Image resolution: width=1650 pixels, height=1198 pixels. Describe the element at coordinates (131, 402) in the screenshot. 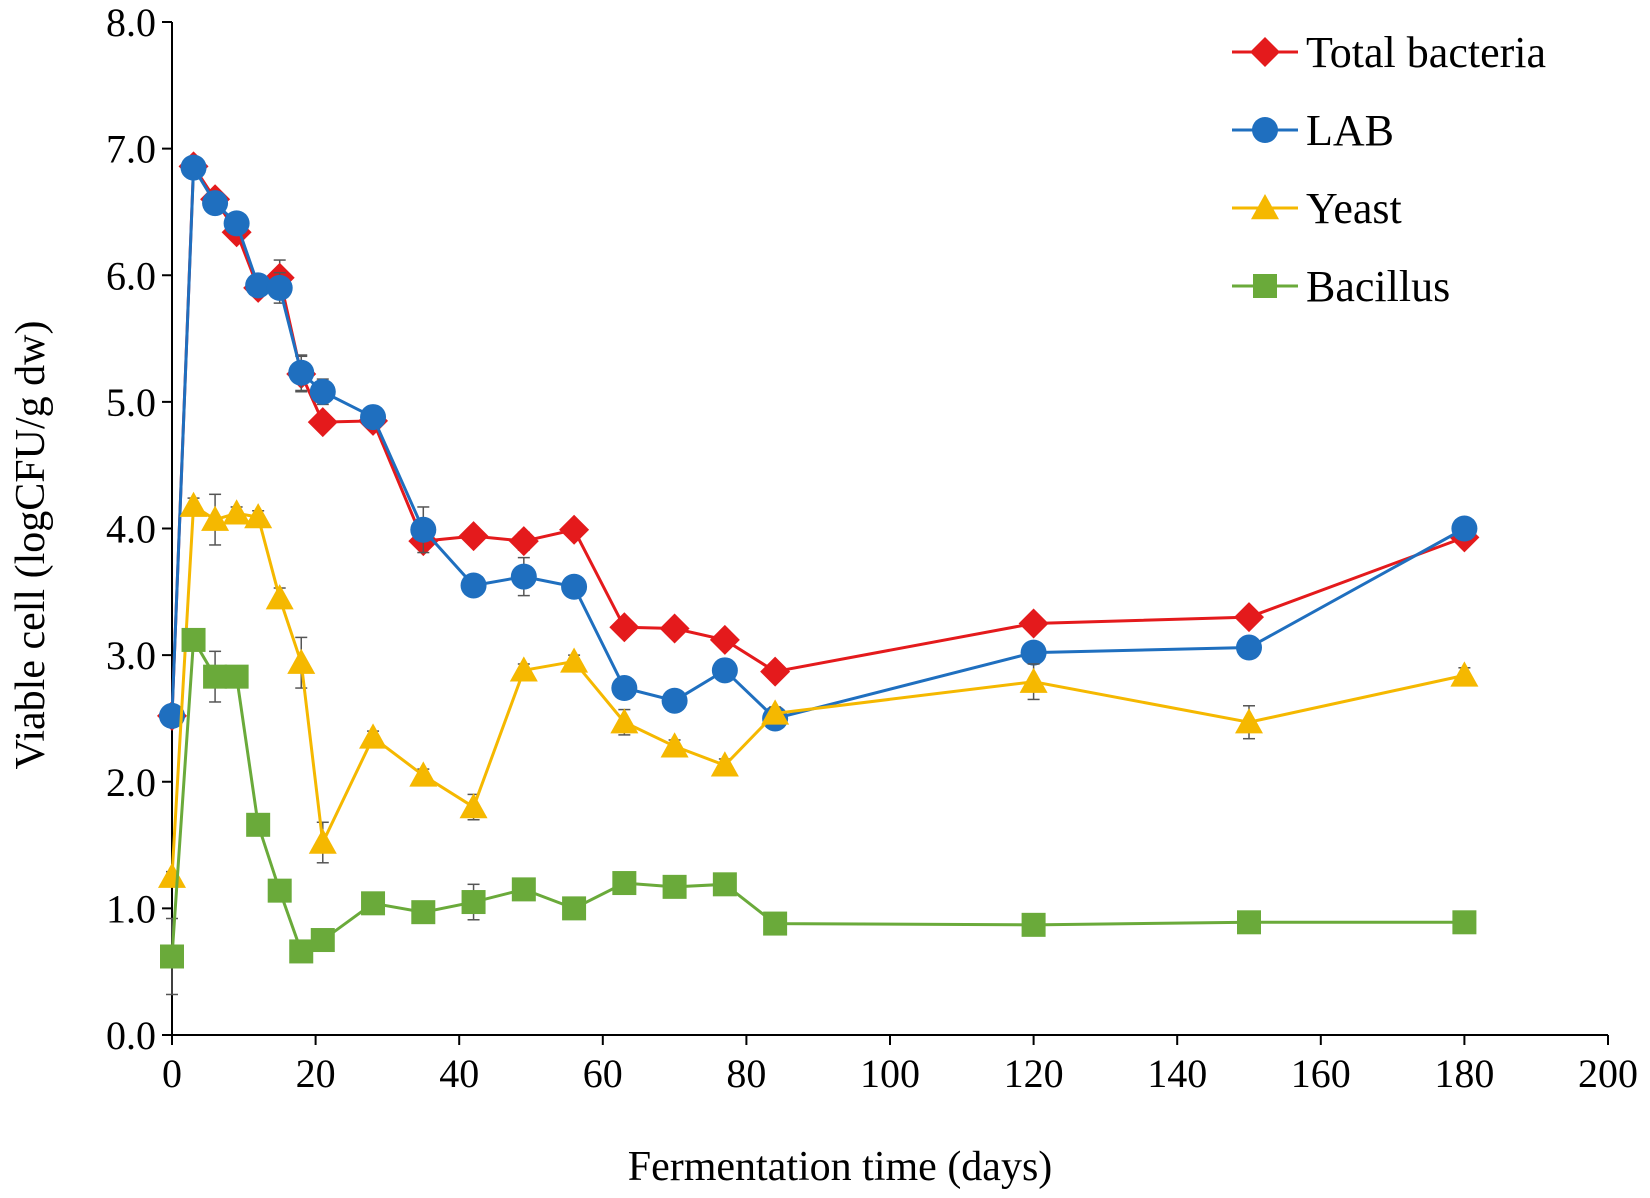

I see `y-tick-label: 5.0` at that location.